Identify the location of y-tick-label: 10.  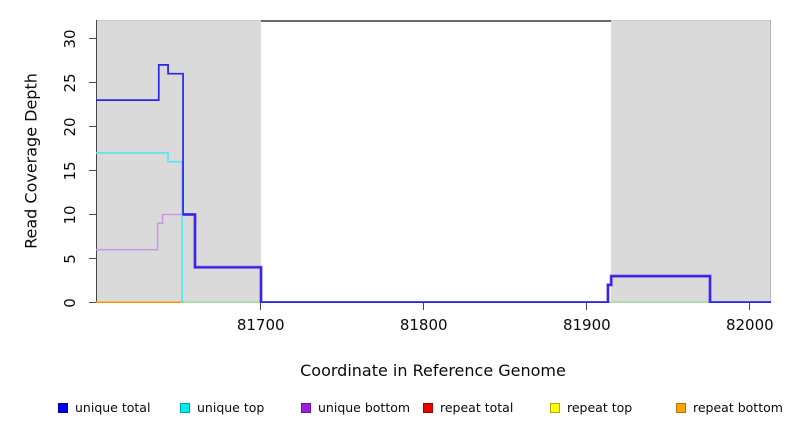
(70, 214).